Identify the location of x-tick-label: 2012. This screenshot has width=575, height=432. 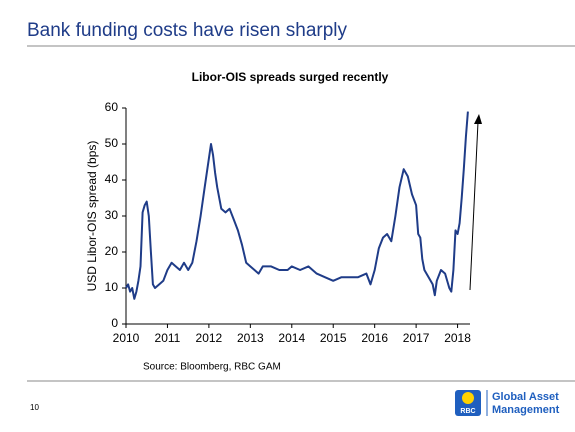
(209, 338).